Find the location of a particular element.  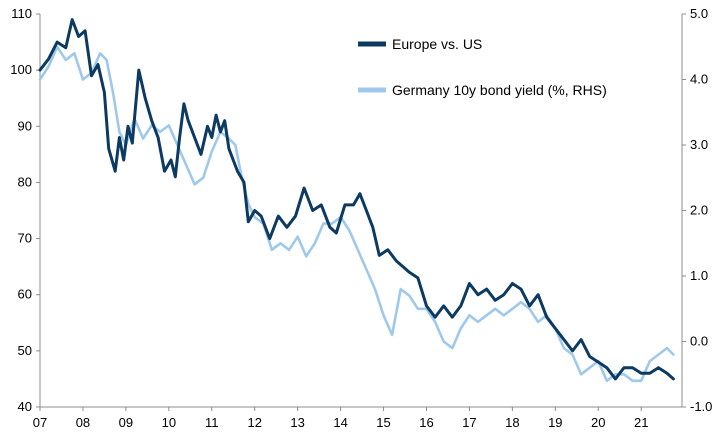

x-axis-ticks: 07 08 09 10 11 12 13 14 15 16 17 18 19 20 21 is located at coordinates (340, 418).